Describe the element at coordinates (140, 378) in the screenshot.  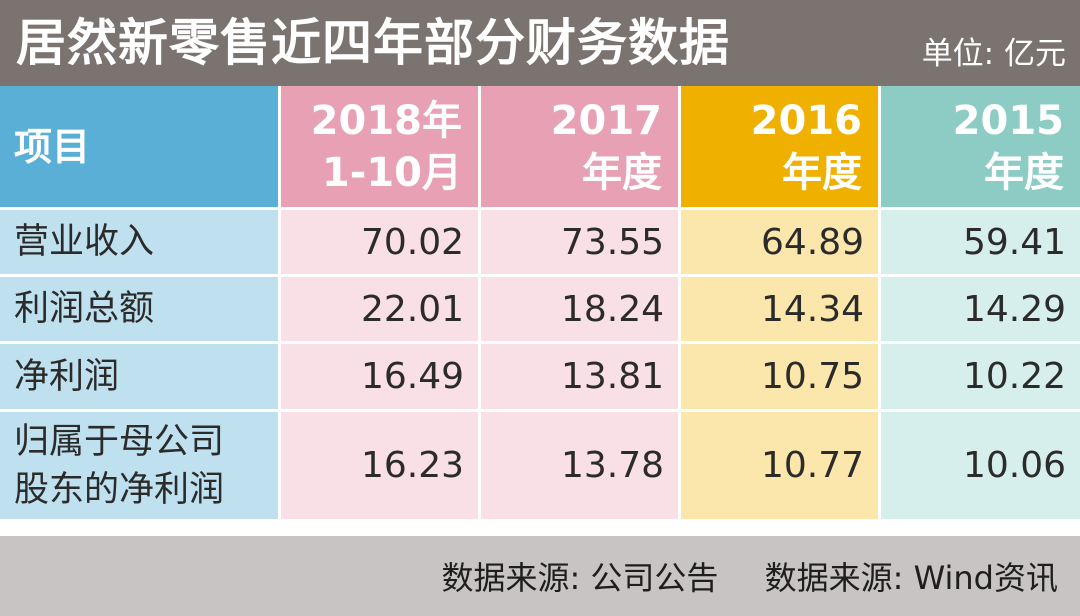
I see `row-label-net-profit: 净利润` at that location.